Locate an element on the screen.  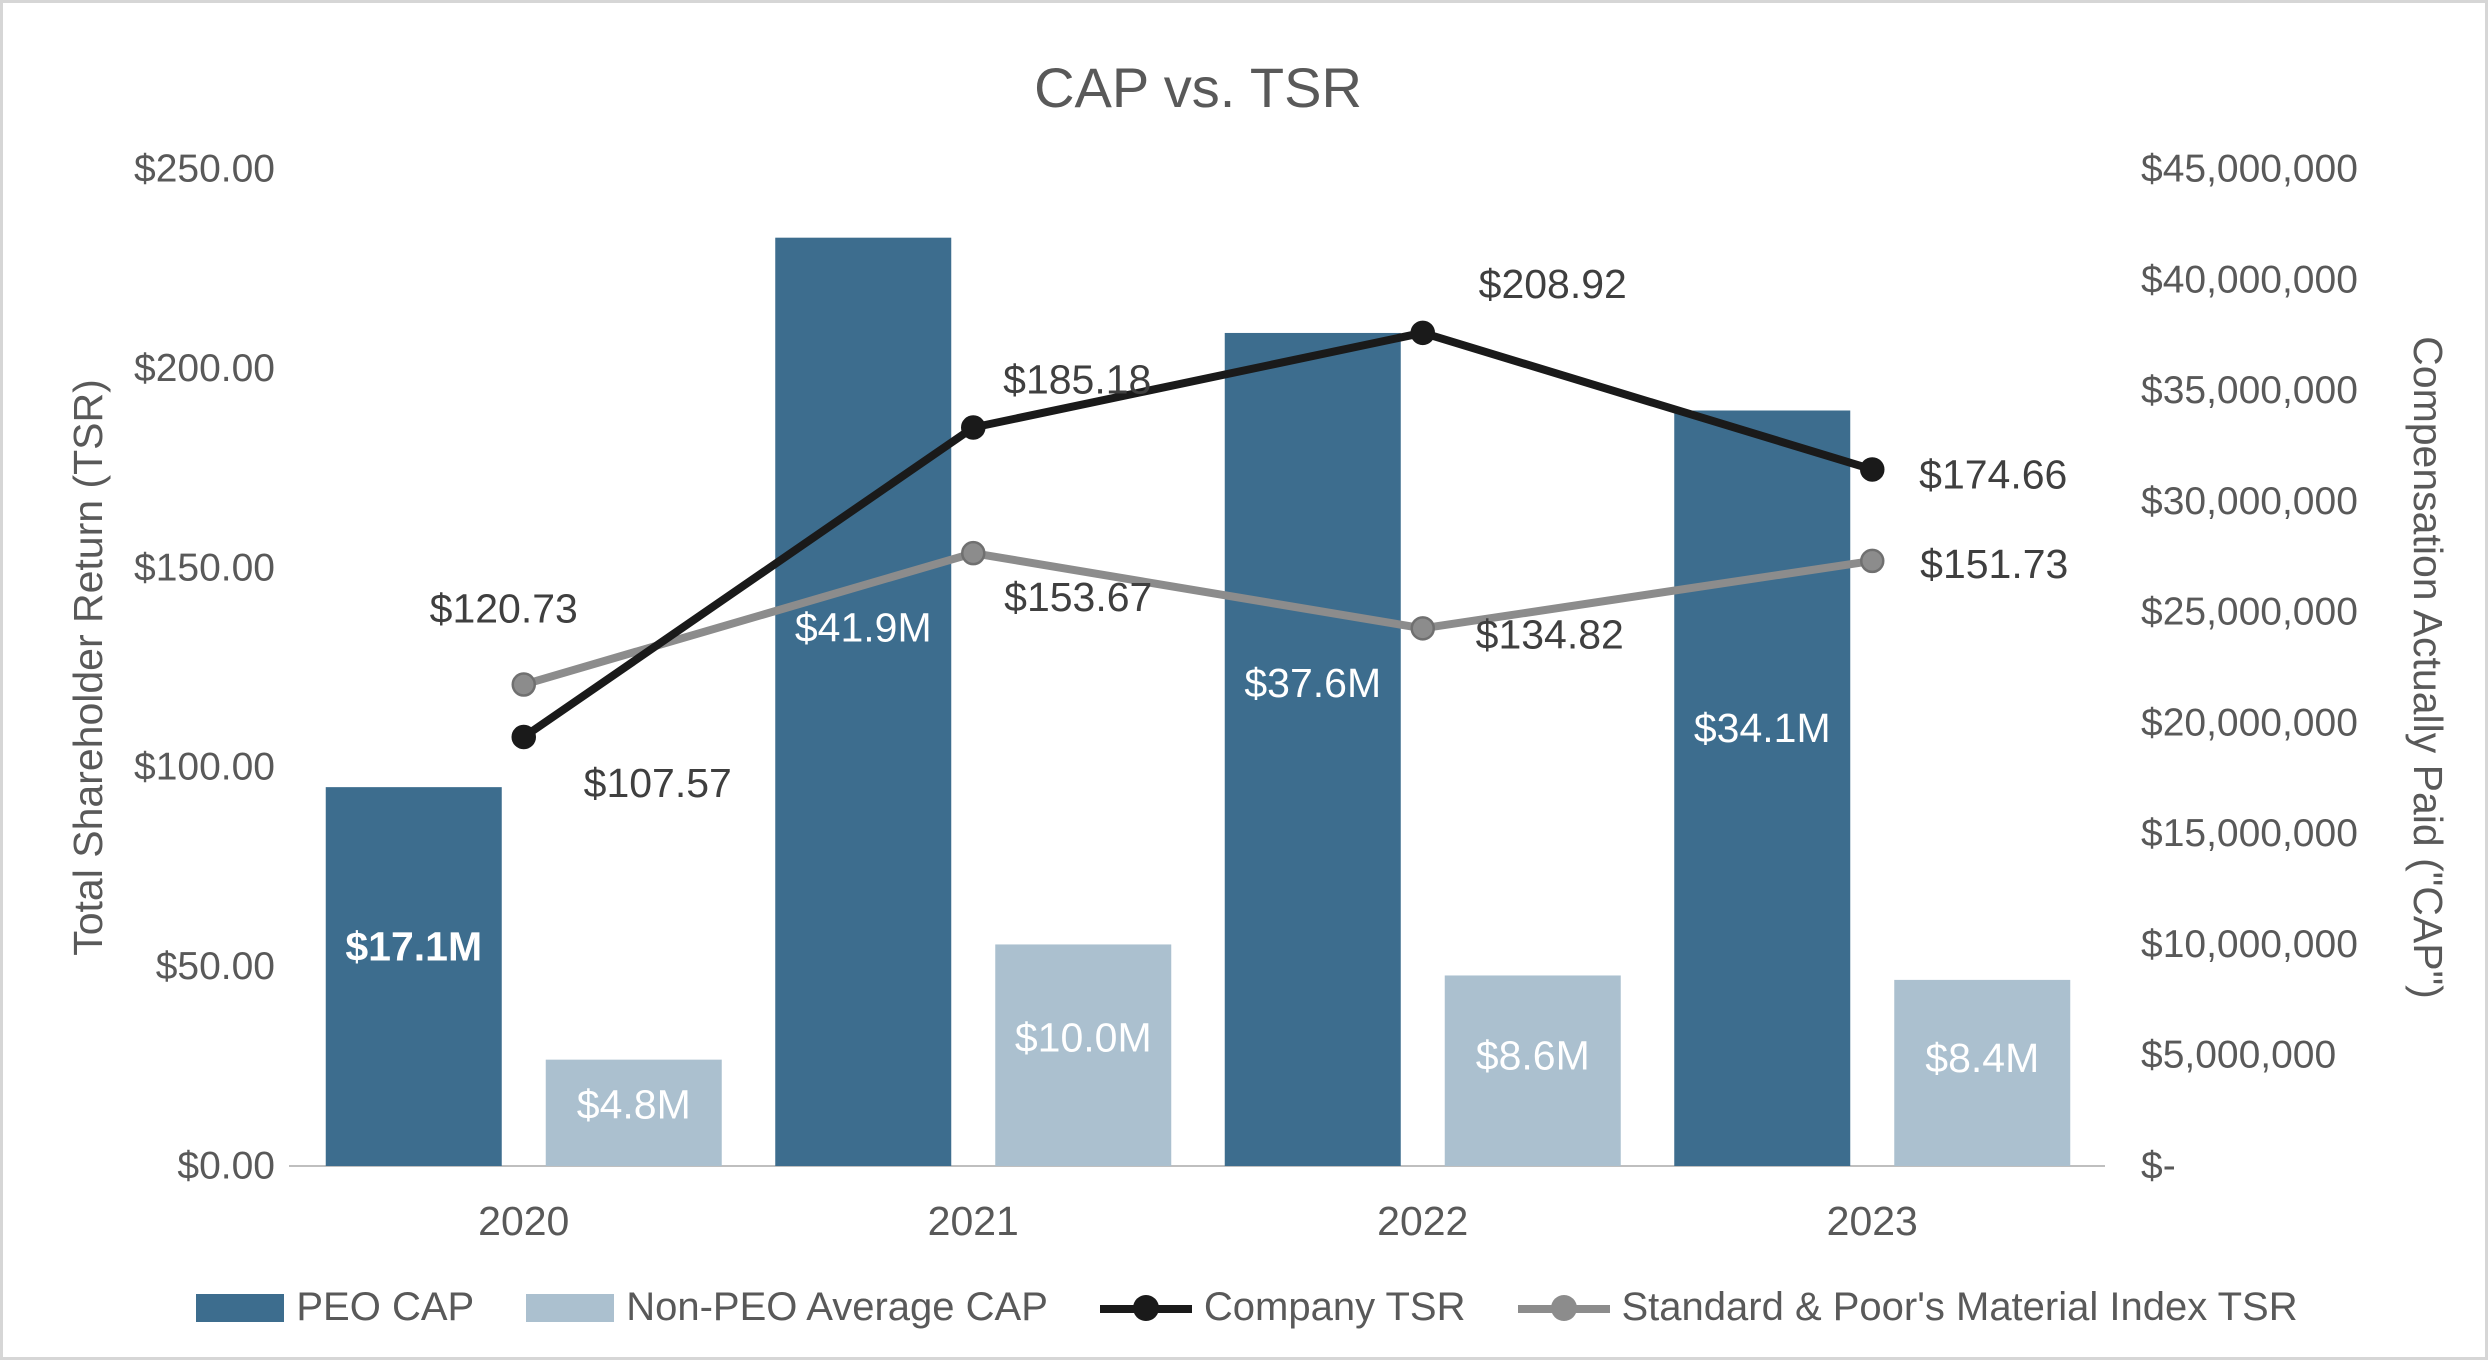
tsr-line is located at coordinates (1198, 619).